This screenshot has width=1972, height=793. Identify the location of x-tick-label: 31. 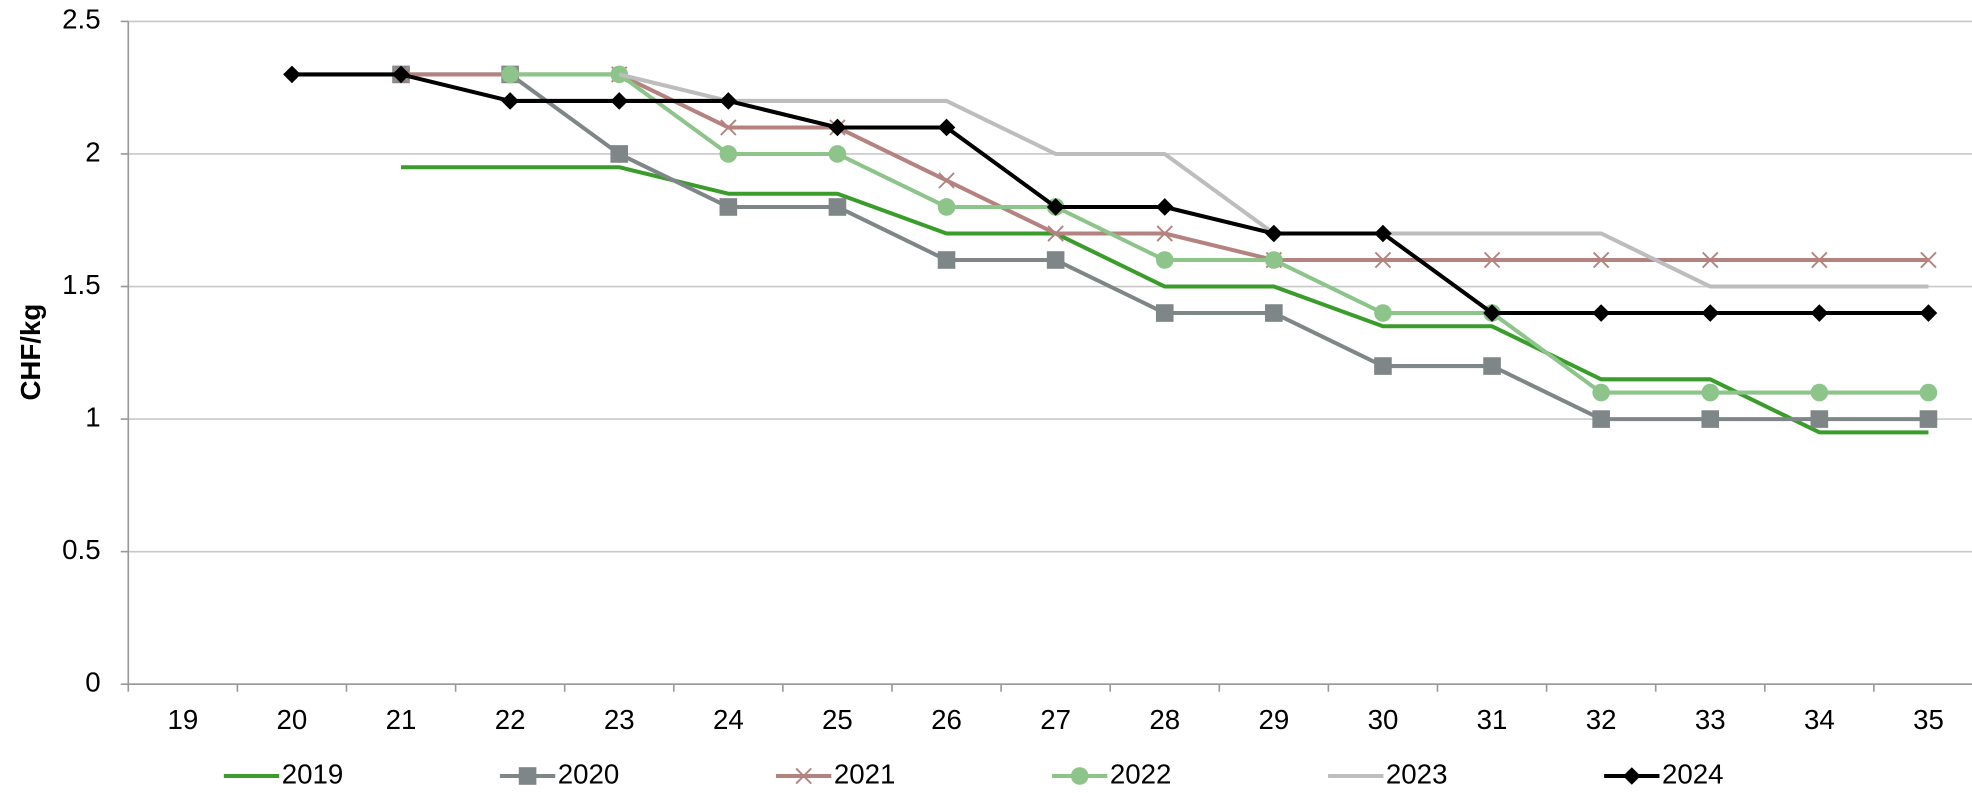
(1492, 719).